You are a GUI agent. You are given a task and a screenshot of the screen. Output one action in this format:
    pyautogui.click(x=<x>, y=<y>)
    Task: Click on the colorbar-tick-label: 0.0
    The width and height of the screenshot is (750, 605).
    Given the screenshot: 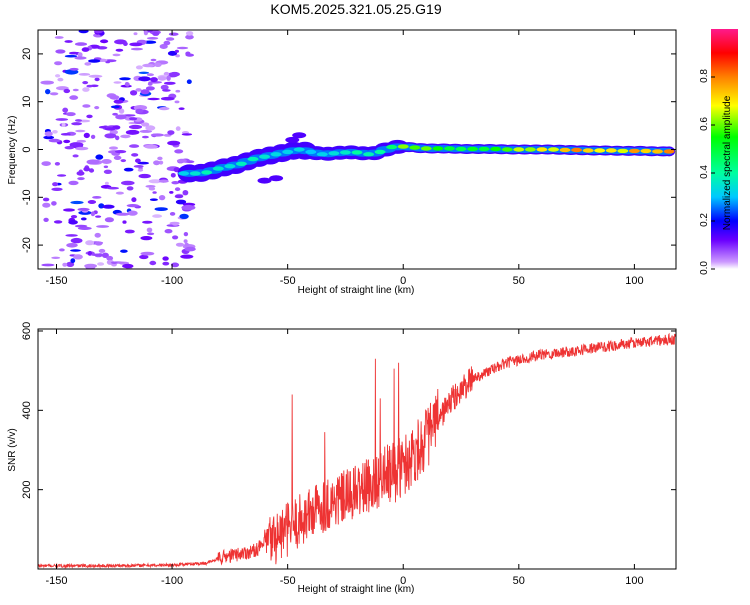 What is the action you would take?
    pyautogui.click(x=704, y=268)
    